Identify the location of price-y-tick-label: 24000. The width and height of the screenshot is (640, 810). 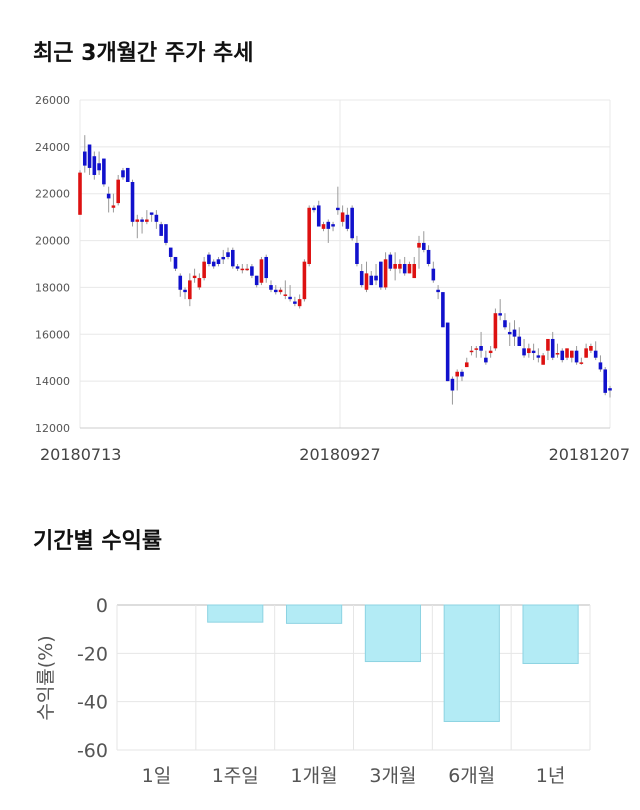
(52, 147).